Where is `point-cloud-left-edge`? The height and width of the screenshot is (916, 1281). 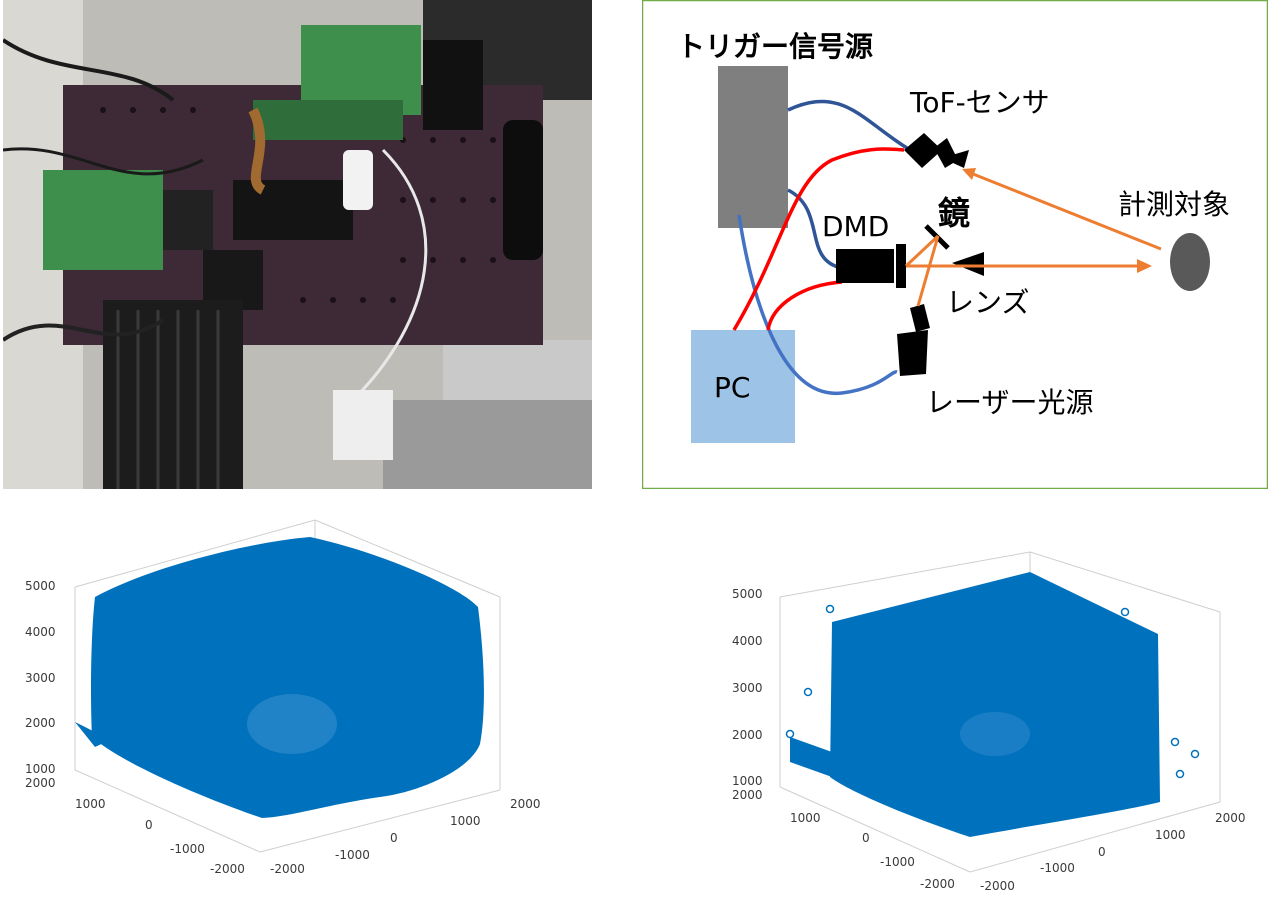 point-cloud-left-edge is located at coordinates (92, 734).